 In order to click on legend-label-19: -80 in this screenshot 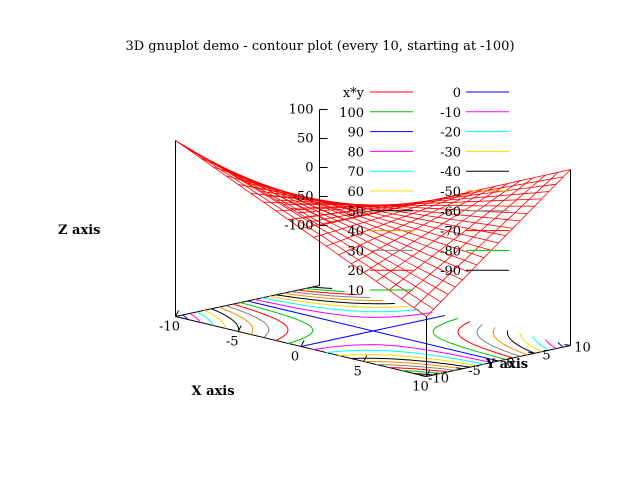, I will do `click(450, 251)`.